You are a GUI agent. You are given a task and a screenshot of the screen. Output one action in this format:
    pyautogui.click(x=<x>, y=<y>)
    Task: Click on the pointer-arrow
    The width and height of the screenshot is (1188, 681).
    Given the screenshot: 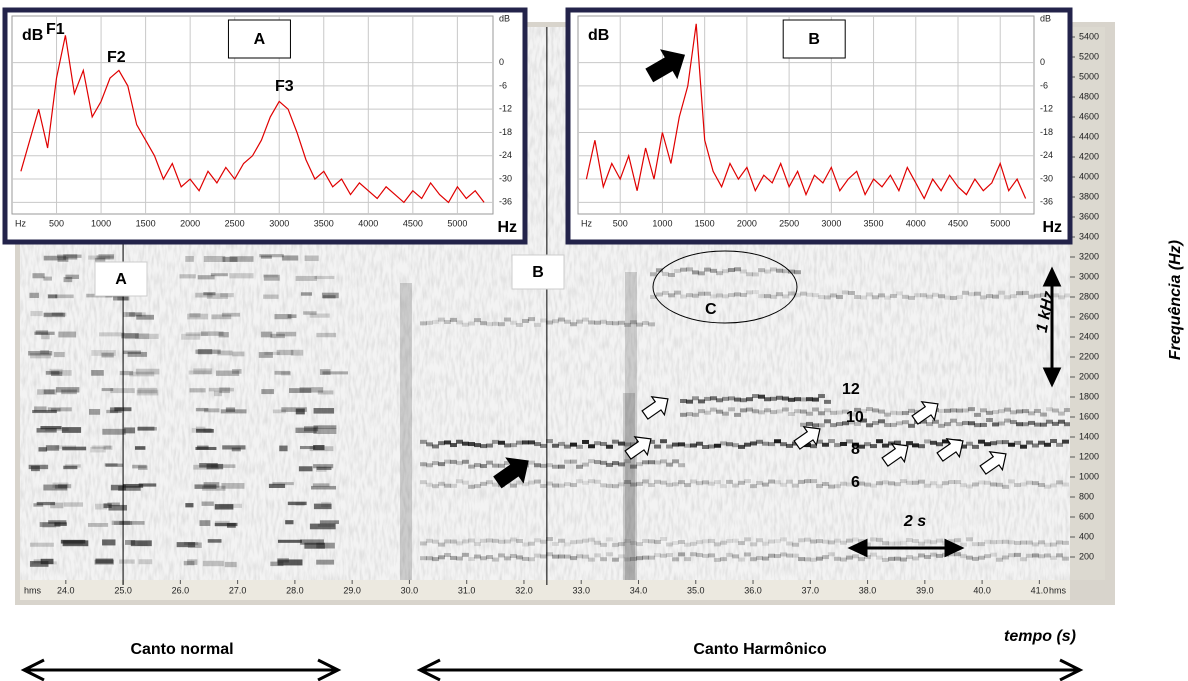 What is the action you would take?
    pyautogui.click(x=895, y=455)
    